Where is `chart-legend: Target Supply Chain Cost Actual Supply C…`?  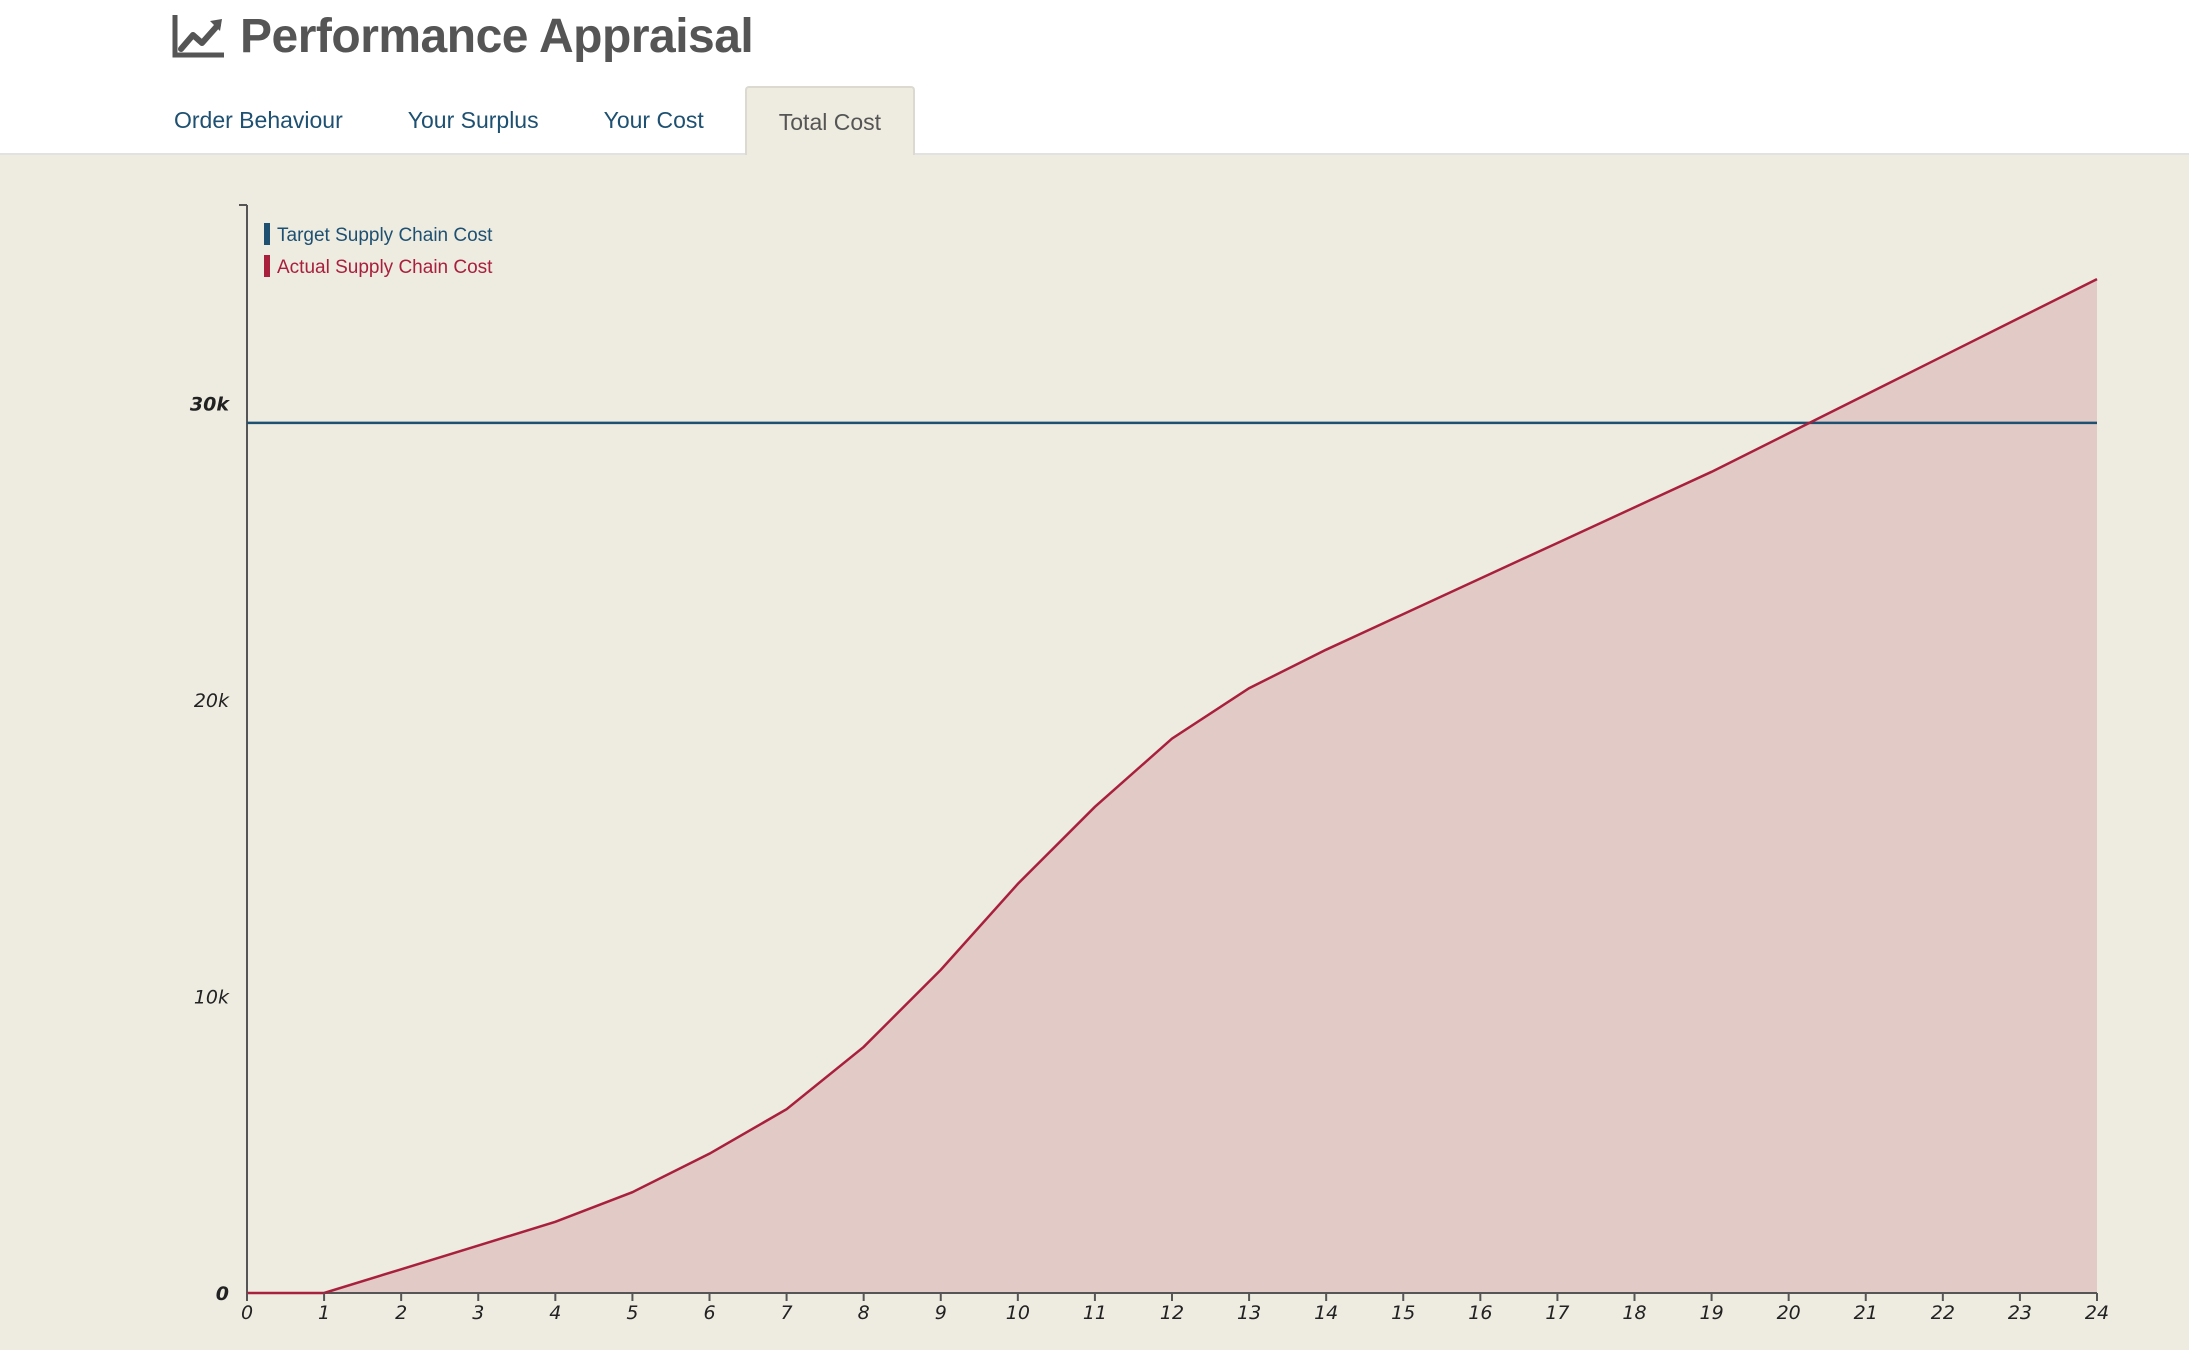 chart-legend: Target Supply Chain Cost Actual Supply C… is located at coordinates (378, 250).